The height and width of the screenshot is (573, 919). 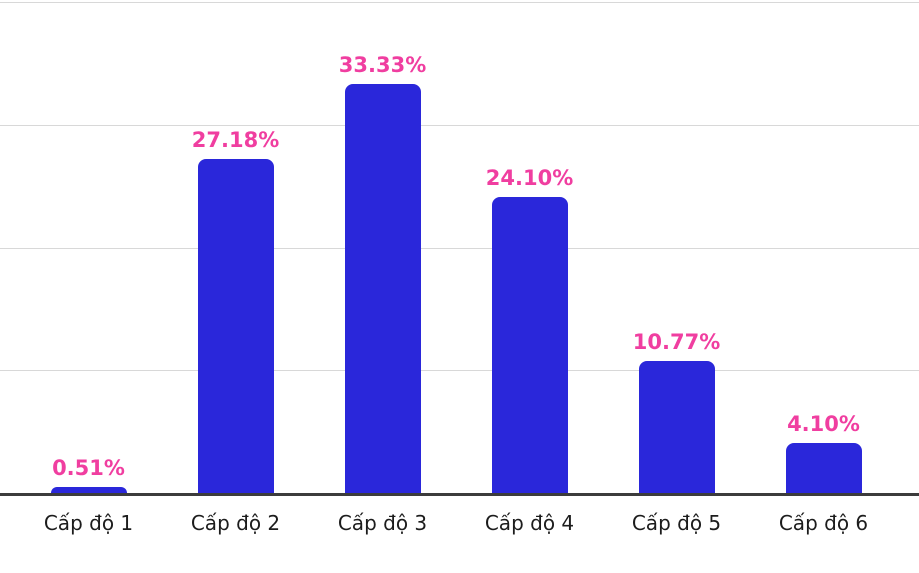 What do you see at coordinates (529, 523) in the screenshot?
I see `x-axis-label: Cấp độ 4` at bounding box center [529, 523].